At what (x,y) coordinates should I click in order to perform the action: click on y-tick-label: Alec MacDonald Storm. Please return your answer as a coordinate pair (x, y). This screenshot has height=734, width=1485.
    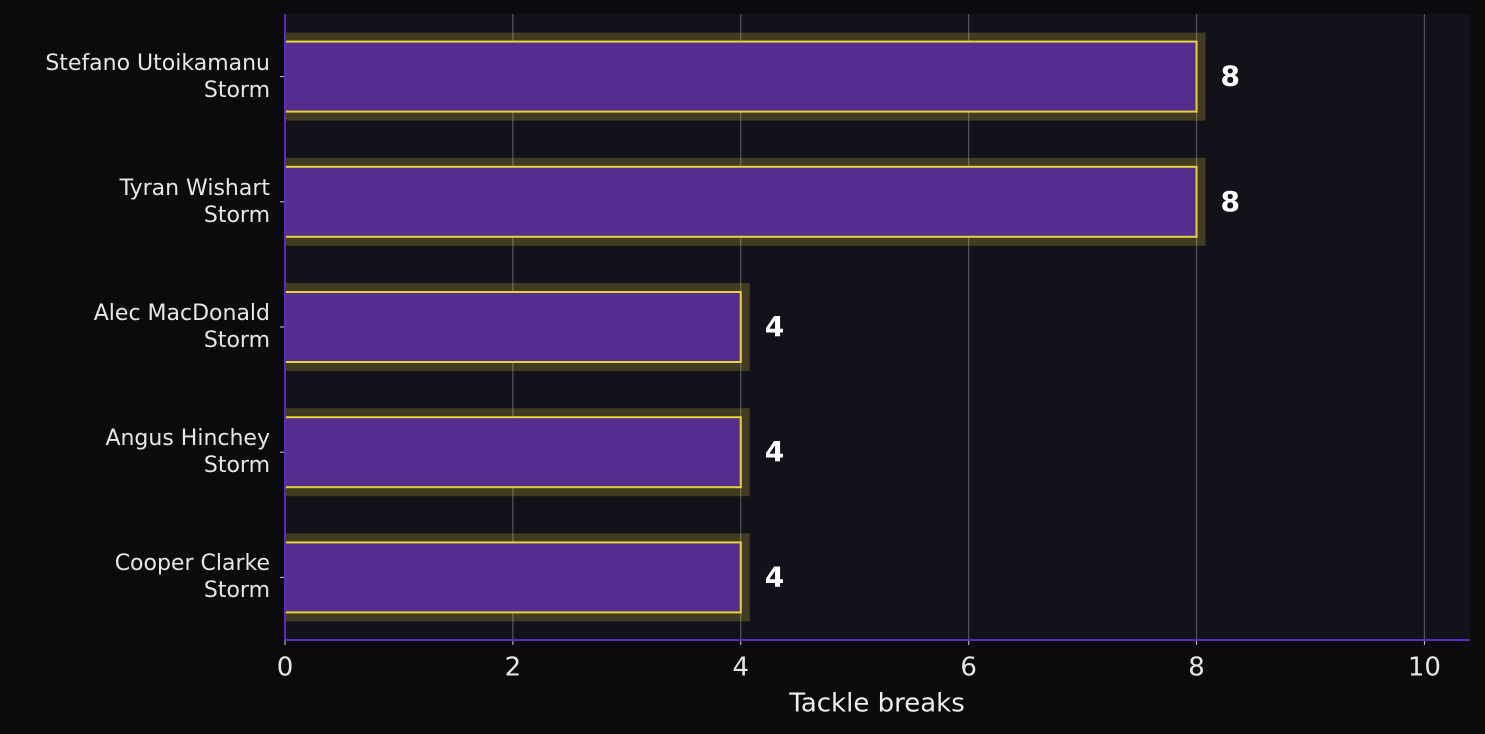
    Looking at the image, I should click on (181, 327).